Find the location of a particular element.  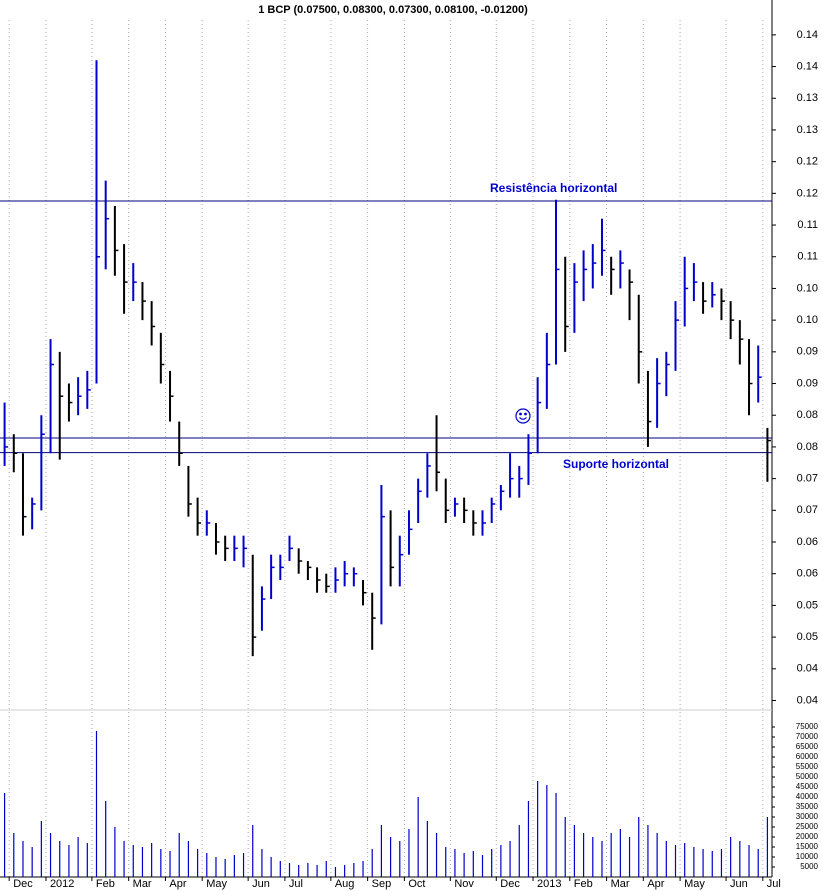

x-tick-label: 2013 is located at coordinates (549, 884).